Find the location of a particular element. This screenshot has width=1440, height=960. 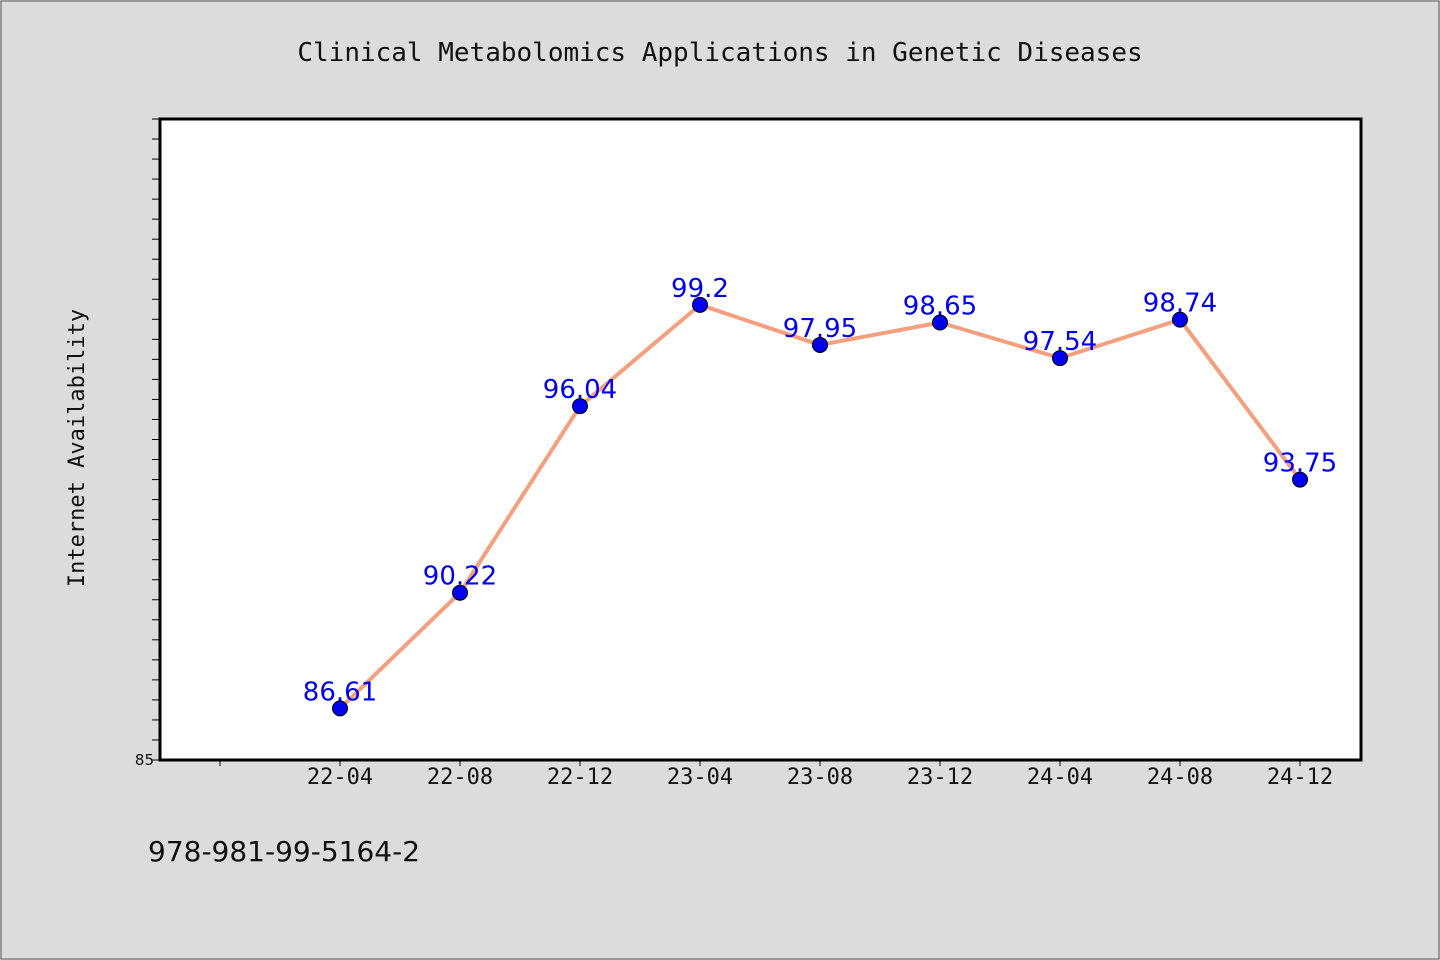

data-label: 97.54 is located at coordinates (1060, 342).